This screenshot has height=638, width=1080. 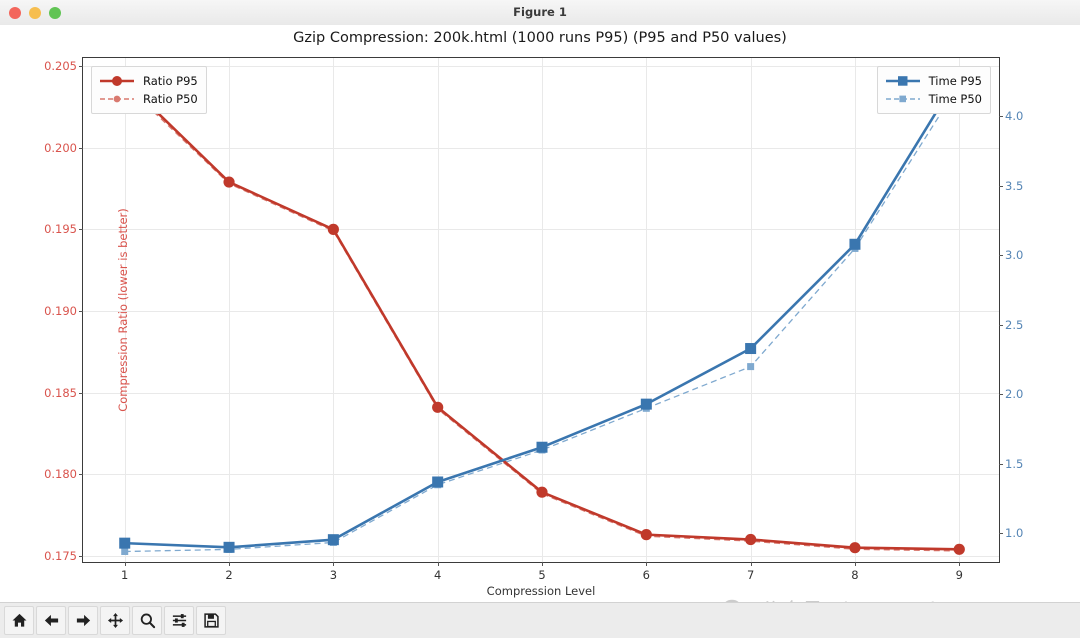 I want to click on move-icon, so click(x=115, y=620).